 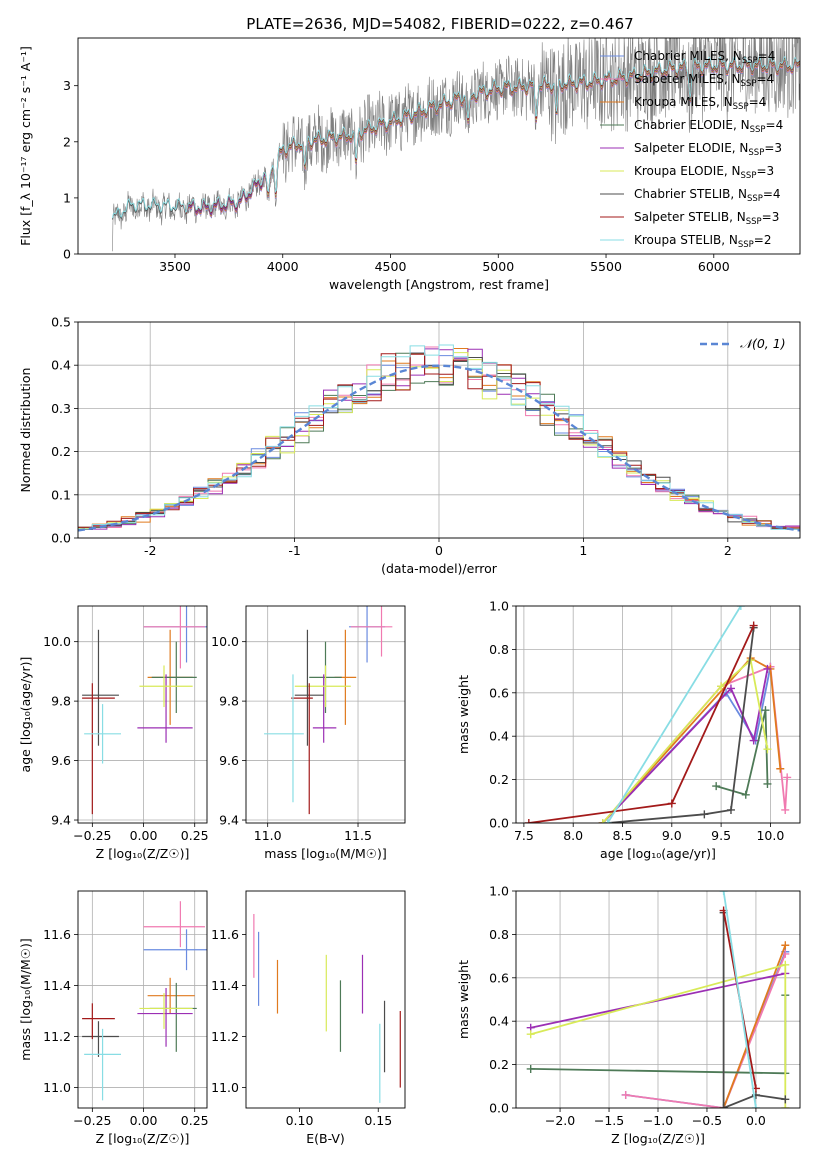 What do you see at coordinates (763, 343) in the screenshot?
I see `legend-entry-normal: 𝒩(0, 1)` at bounding box center [763, 343].